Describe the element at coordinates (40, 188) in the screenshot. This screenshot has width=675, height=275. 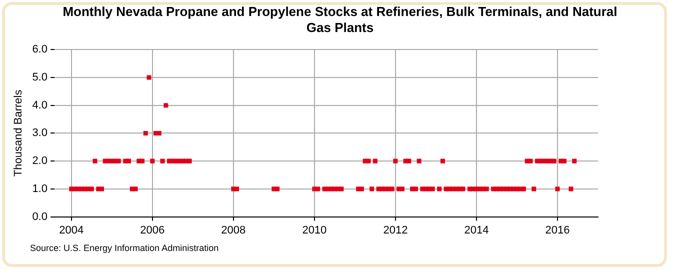
I see `y-tick-label: 1.0` at that location.